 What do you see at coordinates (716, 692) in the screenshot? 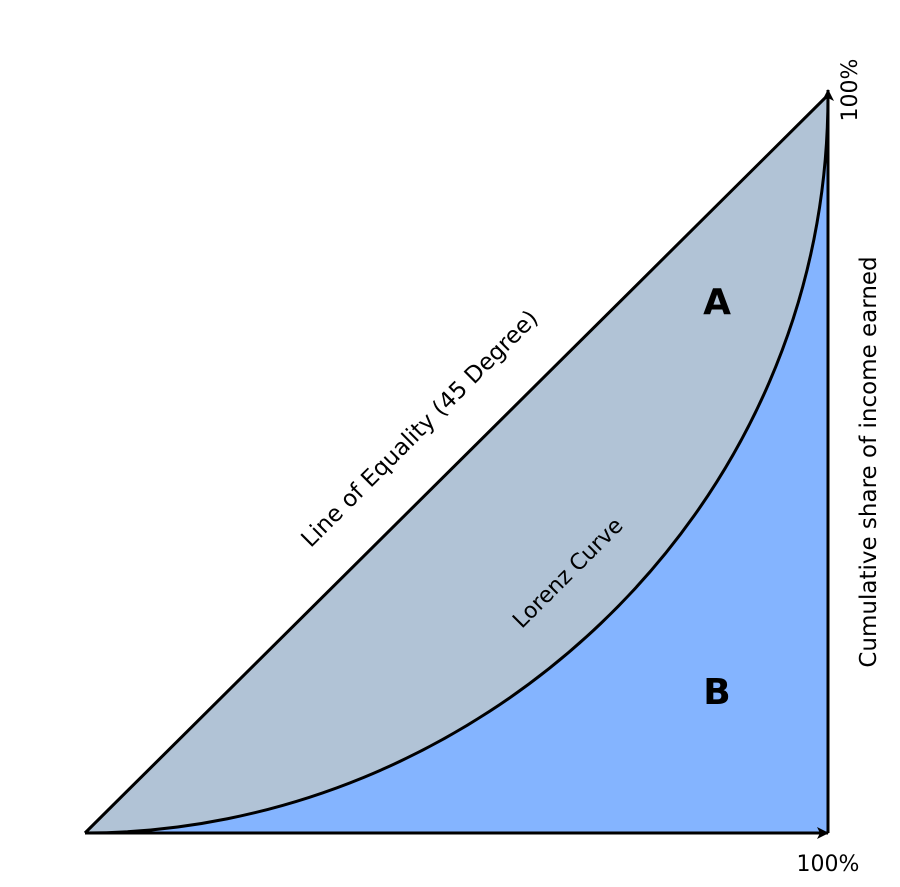
I see `region-b-label: B` at bounding box center [716, 692].